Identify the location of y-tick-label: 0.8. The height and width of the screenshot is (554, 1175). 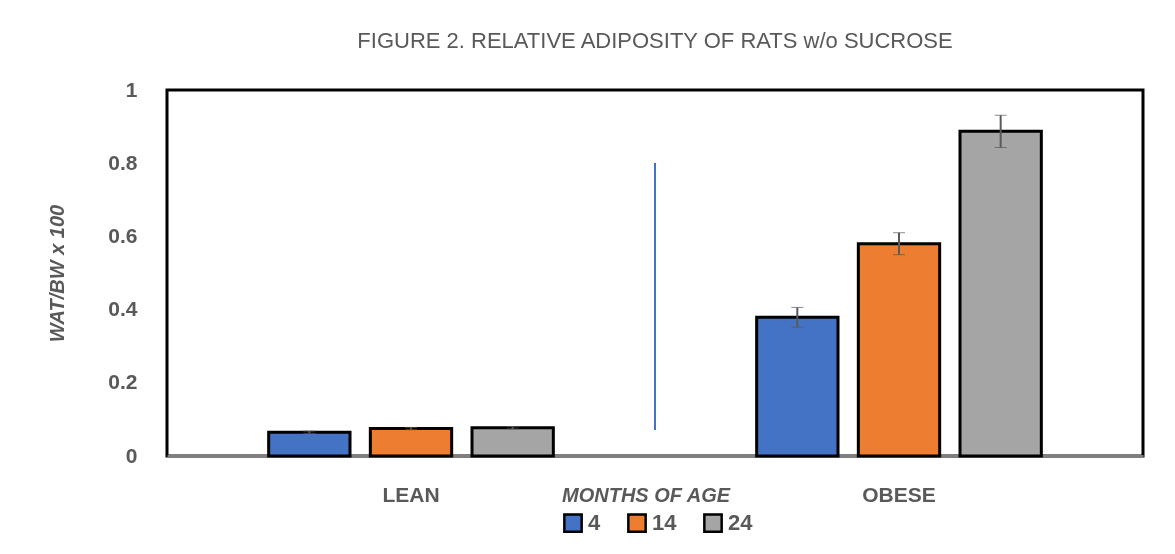
(123, 162).